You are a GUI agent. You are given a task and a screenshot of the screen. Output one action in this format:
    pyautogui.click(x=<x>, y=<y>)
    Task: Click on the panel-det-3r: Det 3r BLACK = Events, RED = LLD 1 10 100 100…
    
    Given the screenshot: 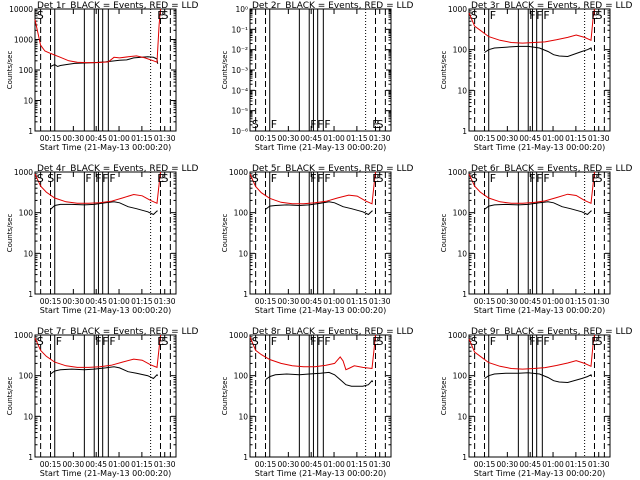 What is the action you would take?
    pyautogui.click(x=536, y=76)
    